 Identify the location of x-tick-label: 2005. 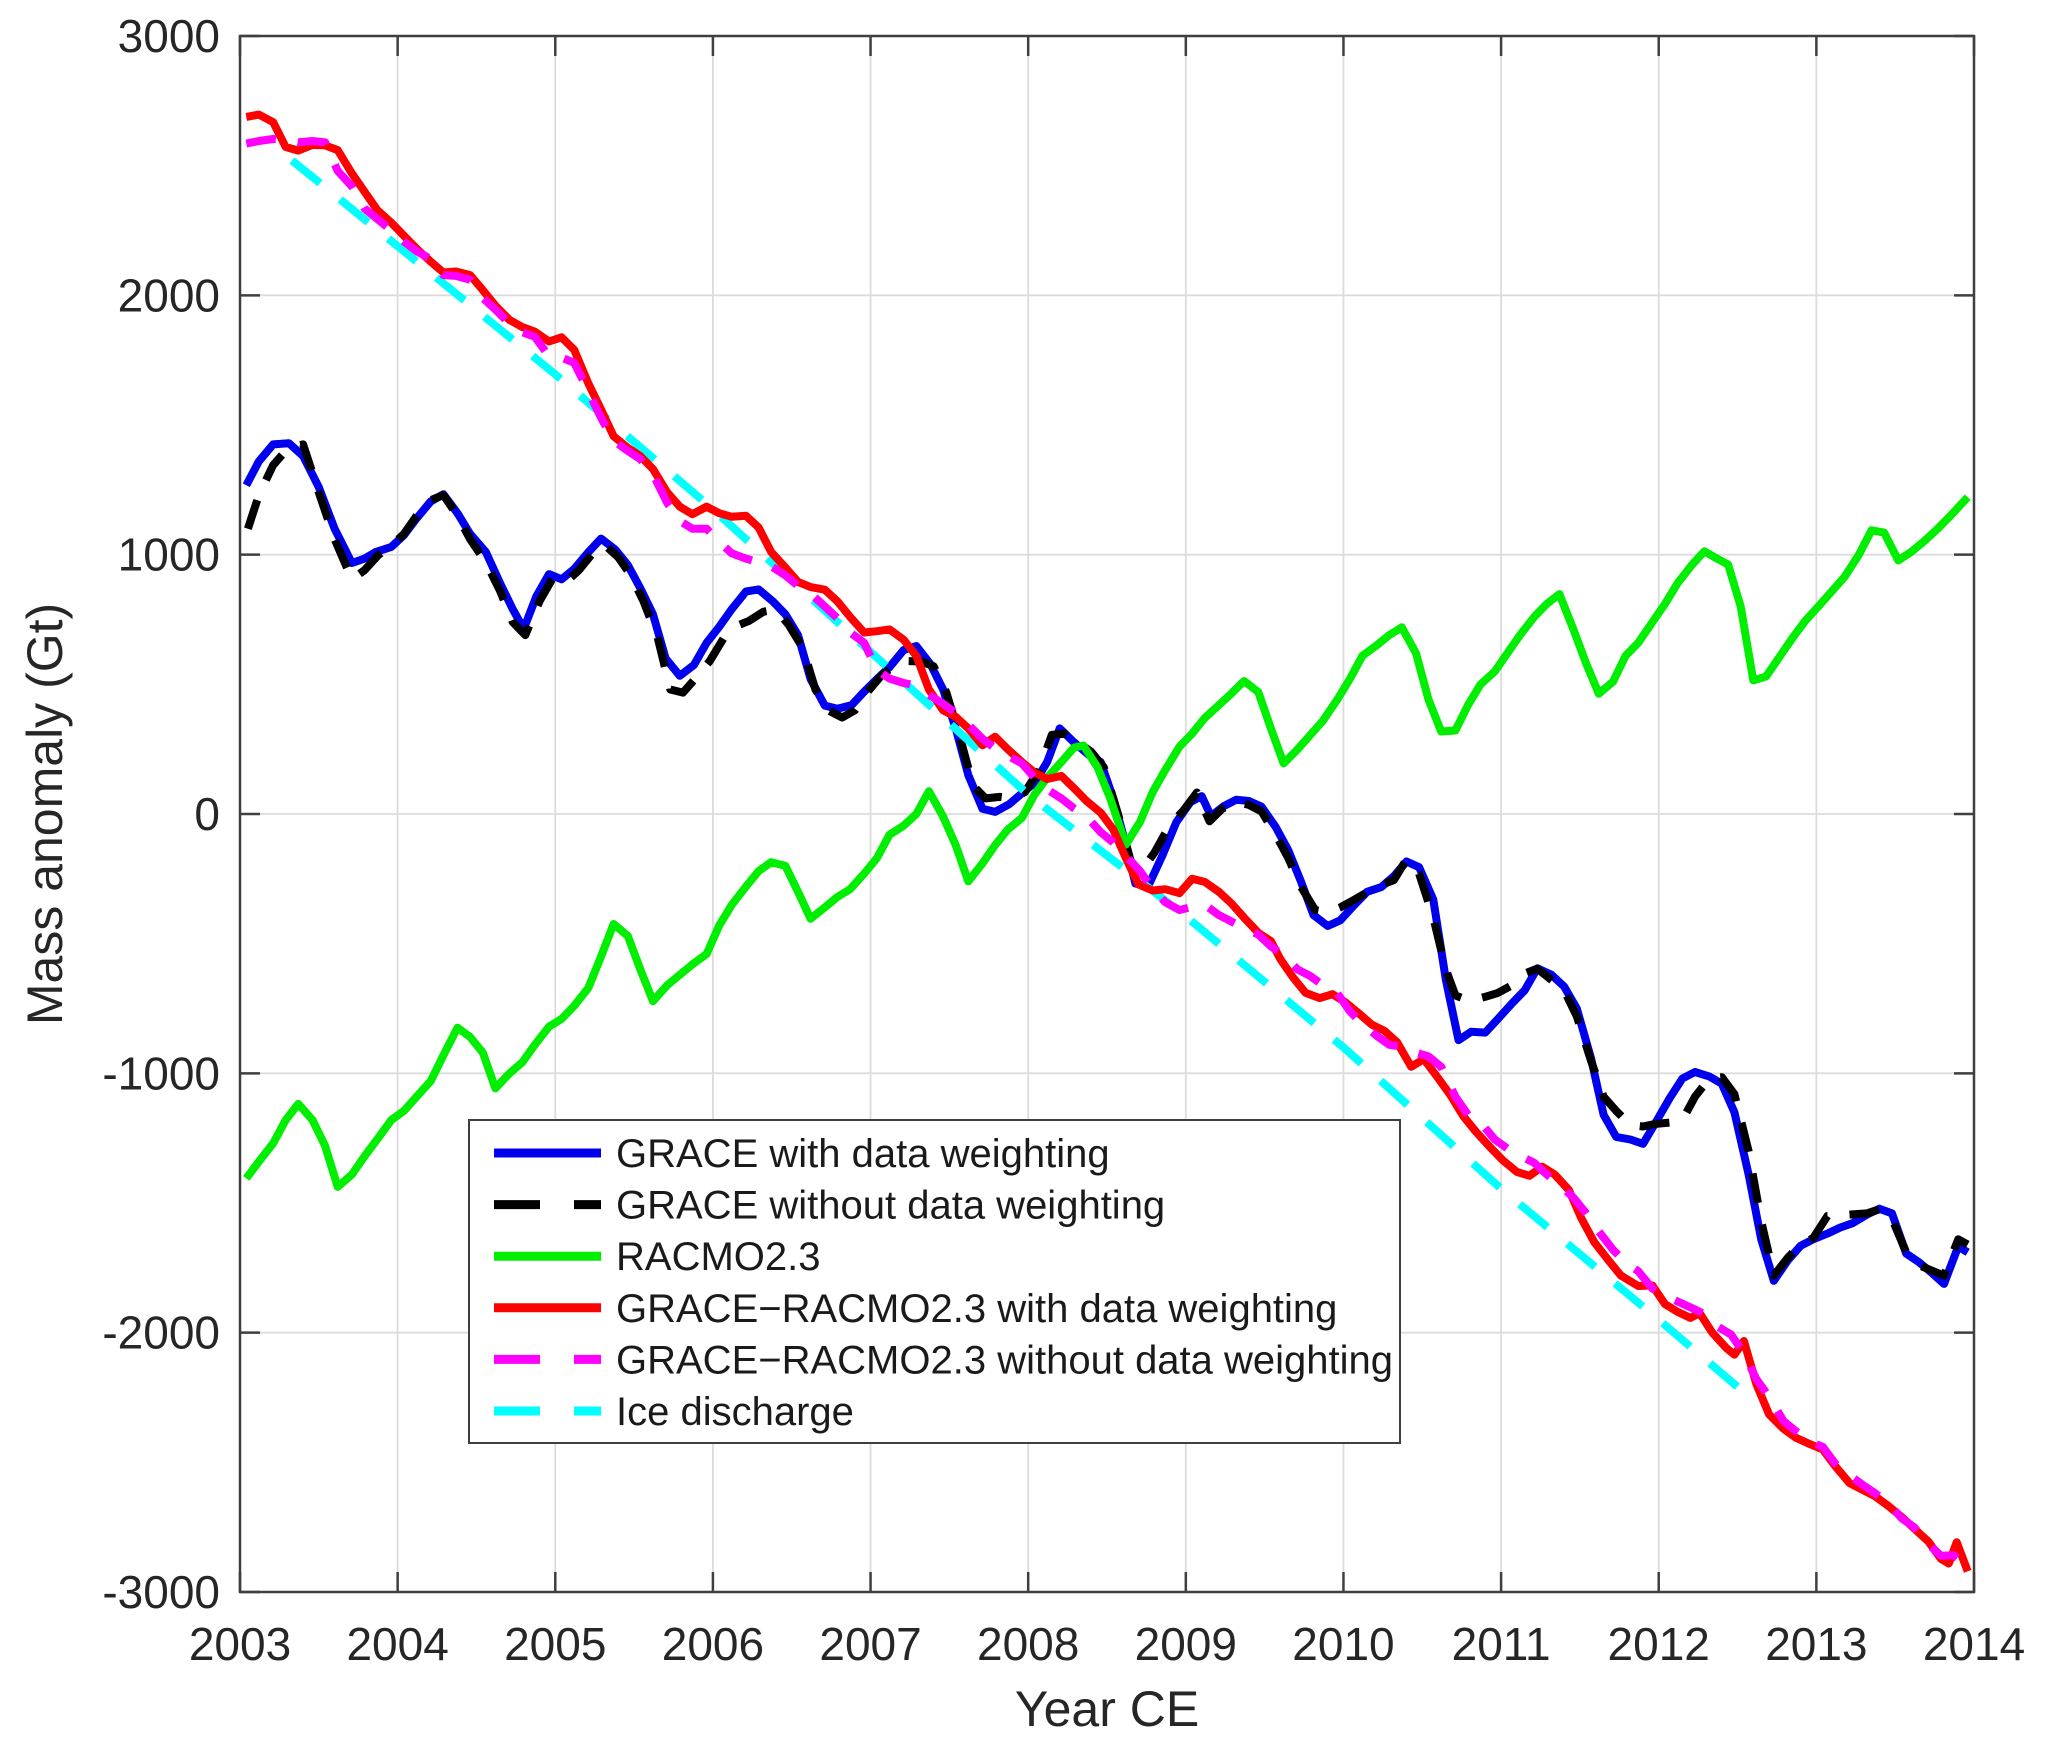
(555, 1644).